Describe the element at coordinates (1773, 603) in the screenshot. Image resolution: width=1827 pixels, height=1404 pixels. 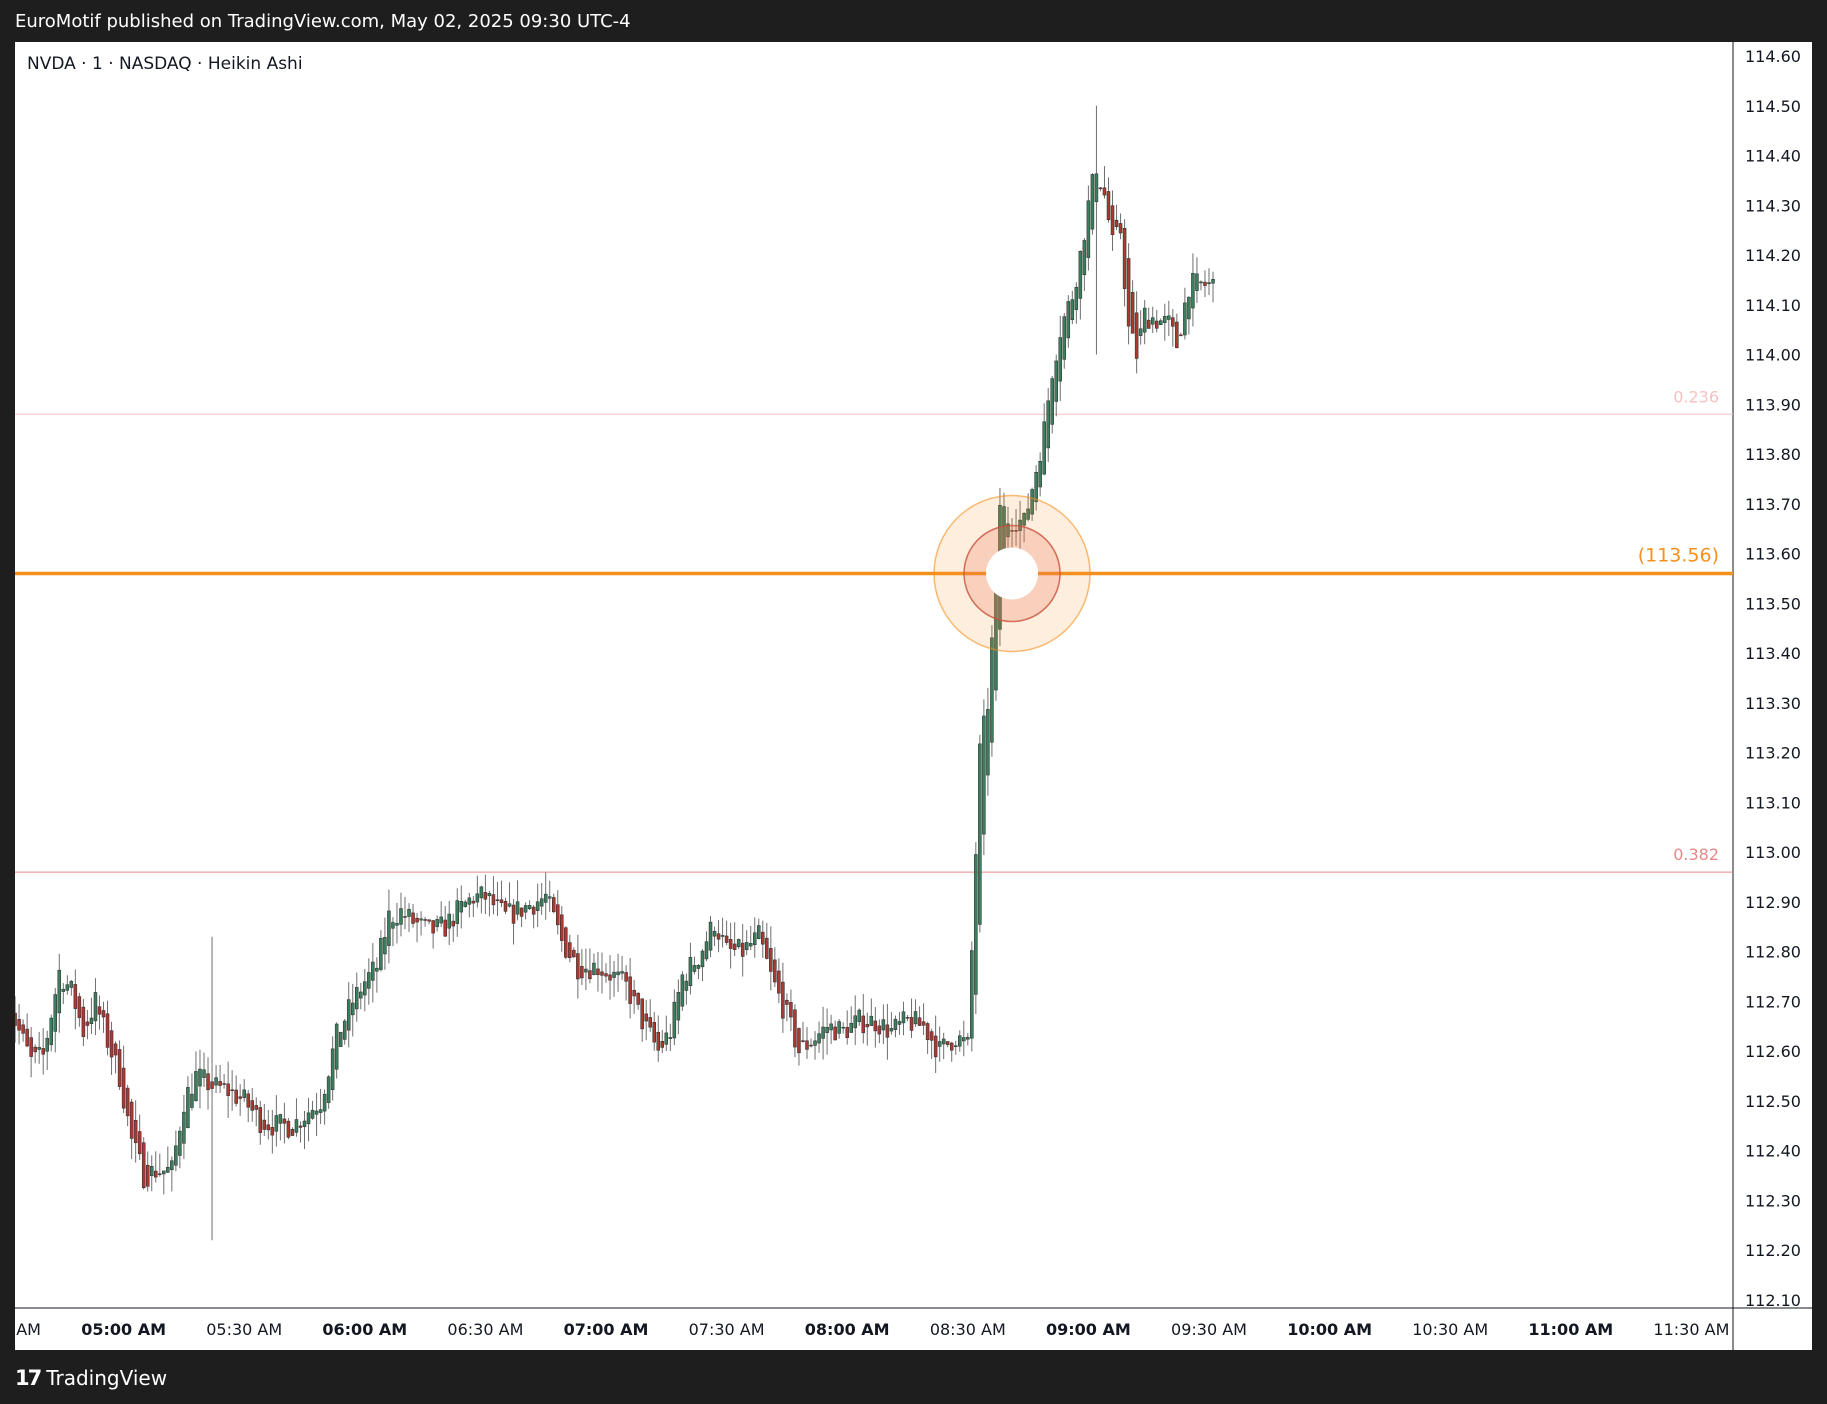
I see `price-tick-label: 113.50` at that location.